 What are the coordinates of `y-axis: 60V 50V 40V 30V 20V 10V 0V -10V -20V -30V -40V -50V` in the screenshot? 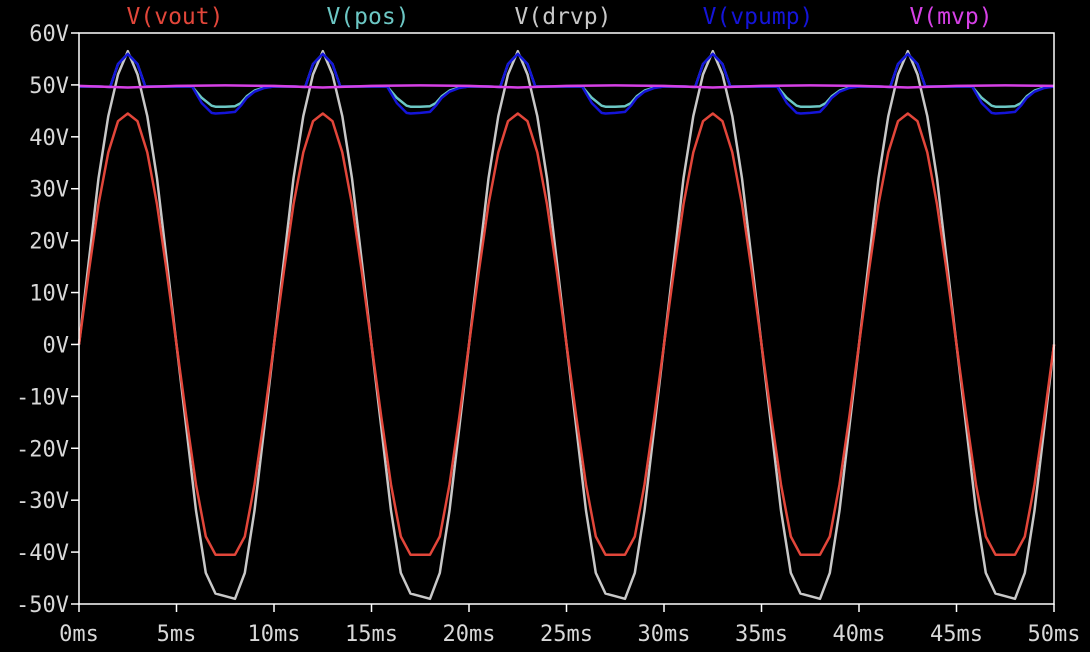 It's located at (47, 320).